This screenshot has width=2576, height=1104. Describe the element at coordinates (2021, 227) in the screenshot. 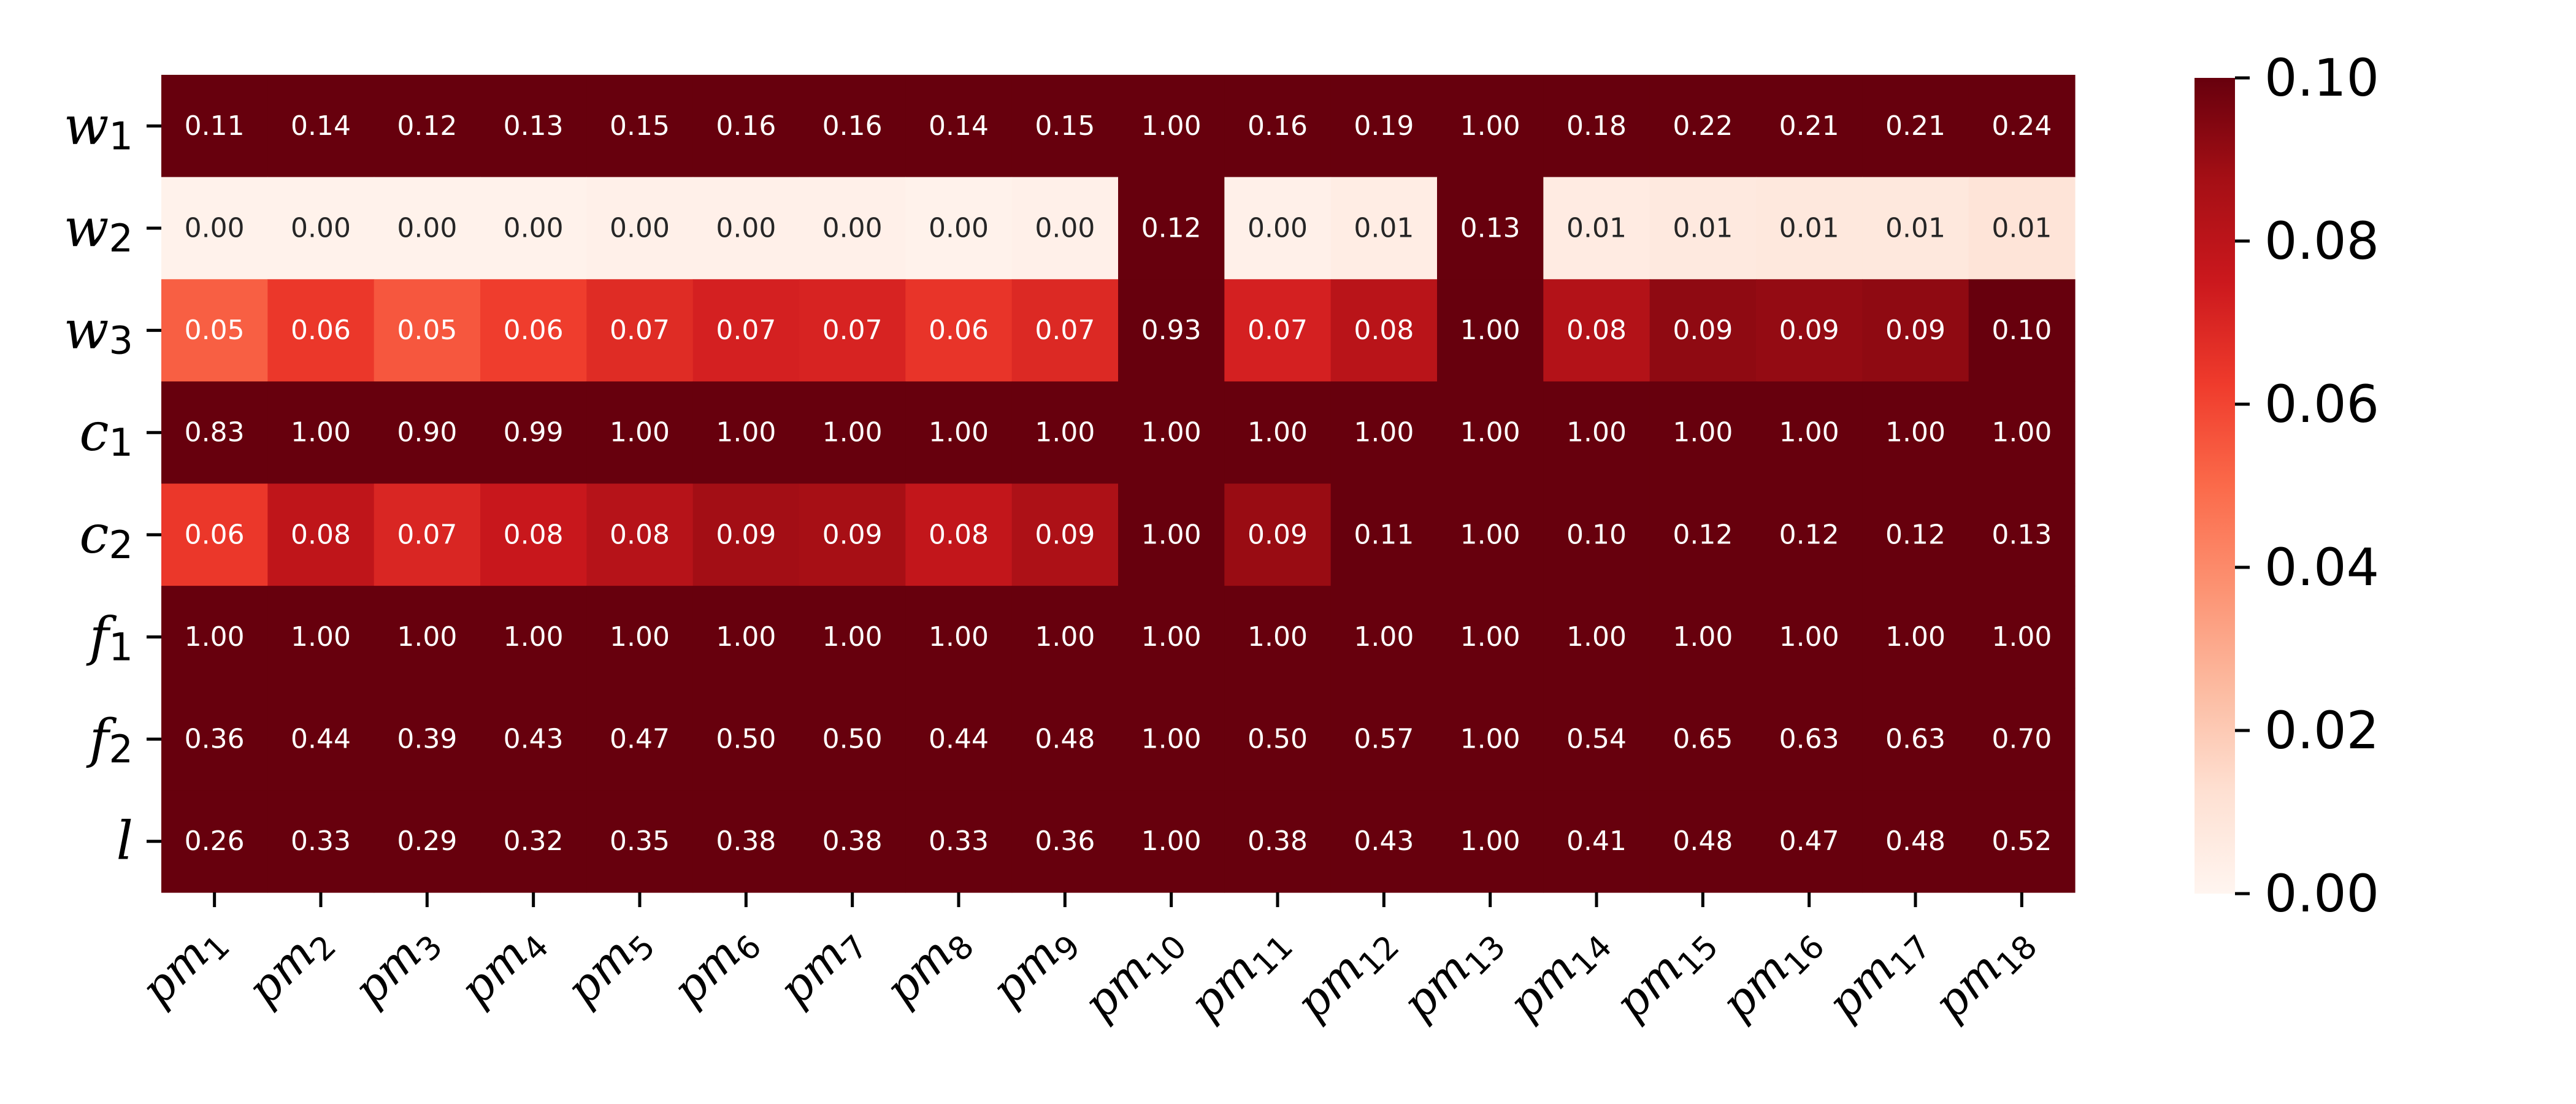

I see `cell-value-label-r1-c17: 0.01` at that location.